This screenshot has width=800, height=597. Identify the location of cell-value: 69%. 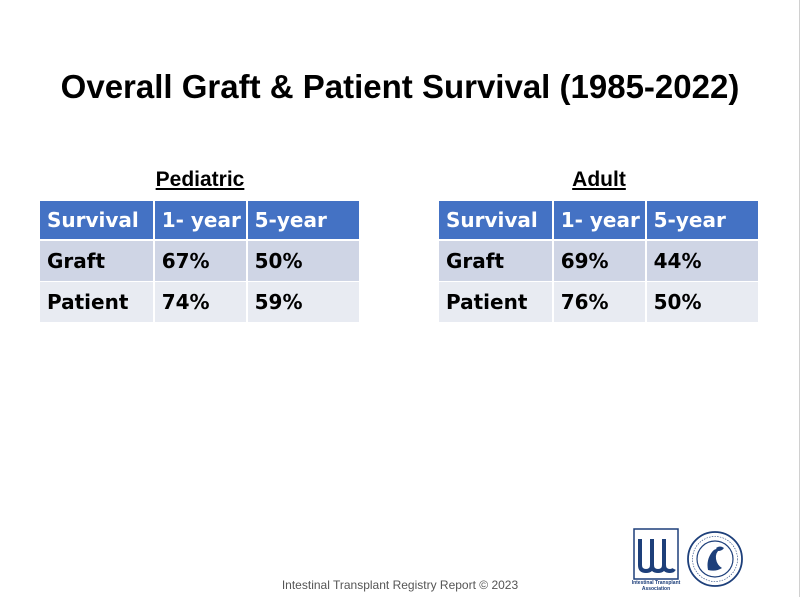
(599, 261).